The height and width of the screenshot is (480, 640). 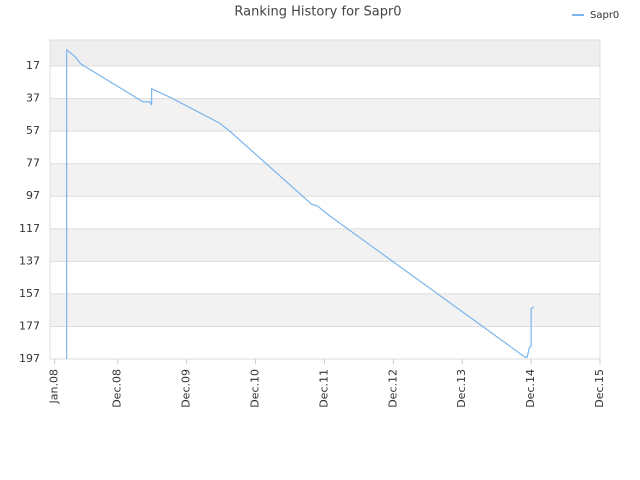 What do you see at coordinates (54, 386) in the screenshot?
I see `x-tick-label: Jan.08` at bounding box center [54, 386].